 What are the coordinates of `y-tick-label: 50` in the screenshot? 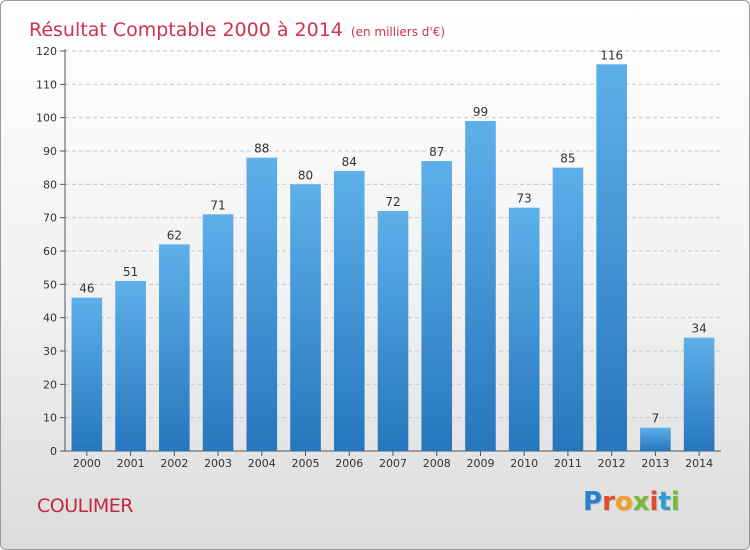 It's located at (50, 284).